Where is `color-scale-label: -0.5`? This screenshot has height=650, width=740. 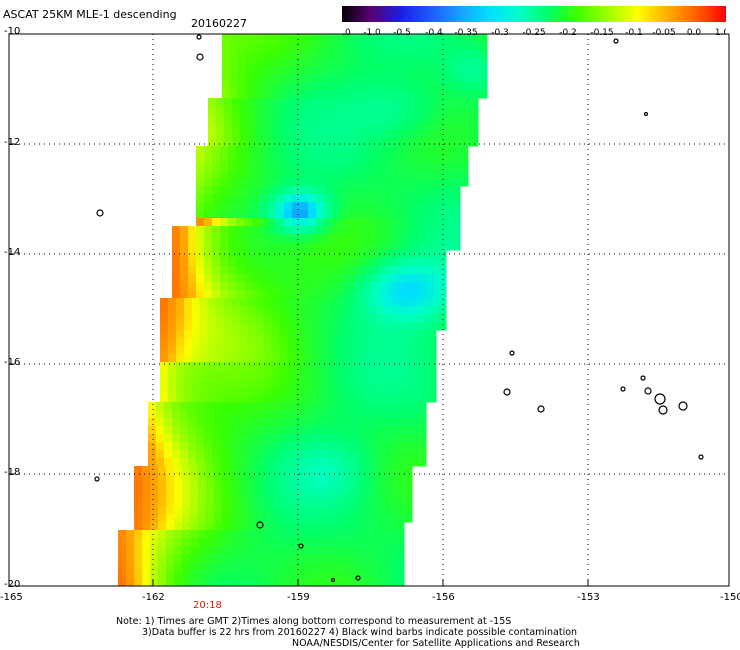
color-scale-label: -0.5 is located at coordinates (402, 32).